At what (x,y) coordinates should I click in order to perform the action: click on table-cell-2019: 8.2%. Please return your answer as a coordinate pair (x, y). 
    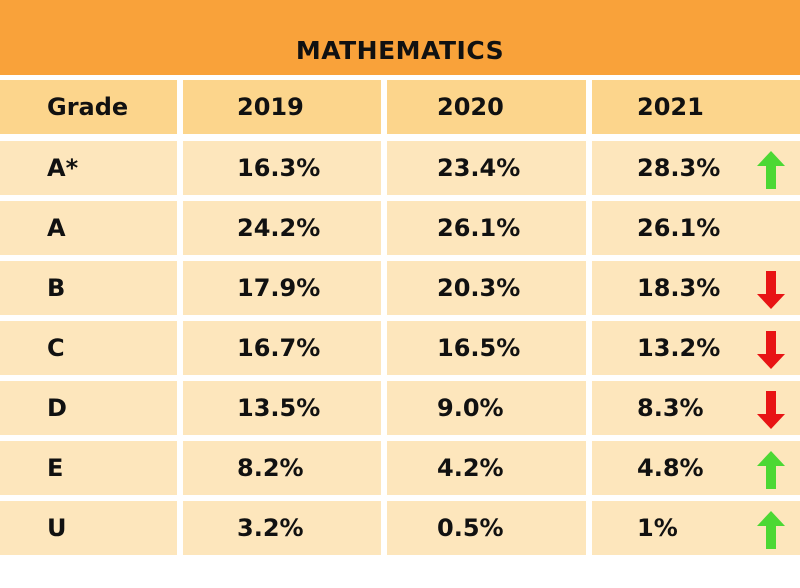
    Looking at the image, I should click on (282, 468).